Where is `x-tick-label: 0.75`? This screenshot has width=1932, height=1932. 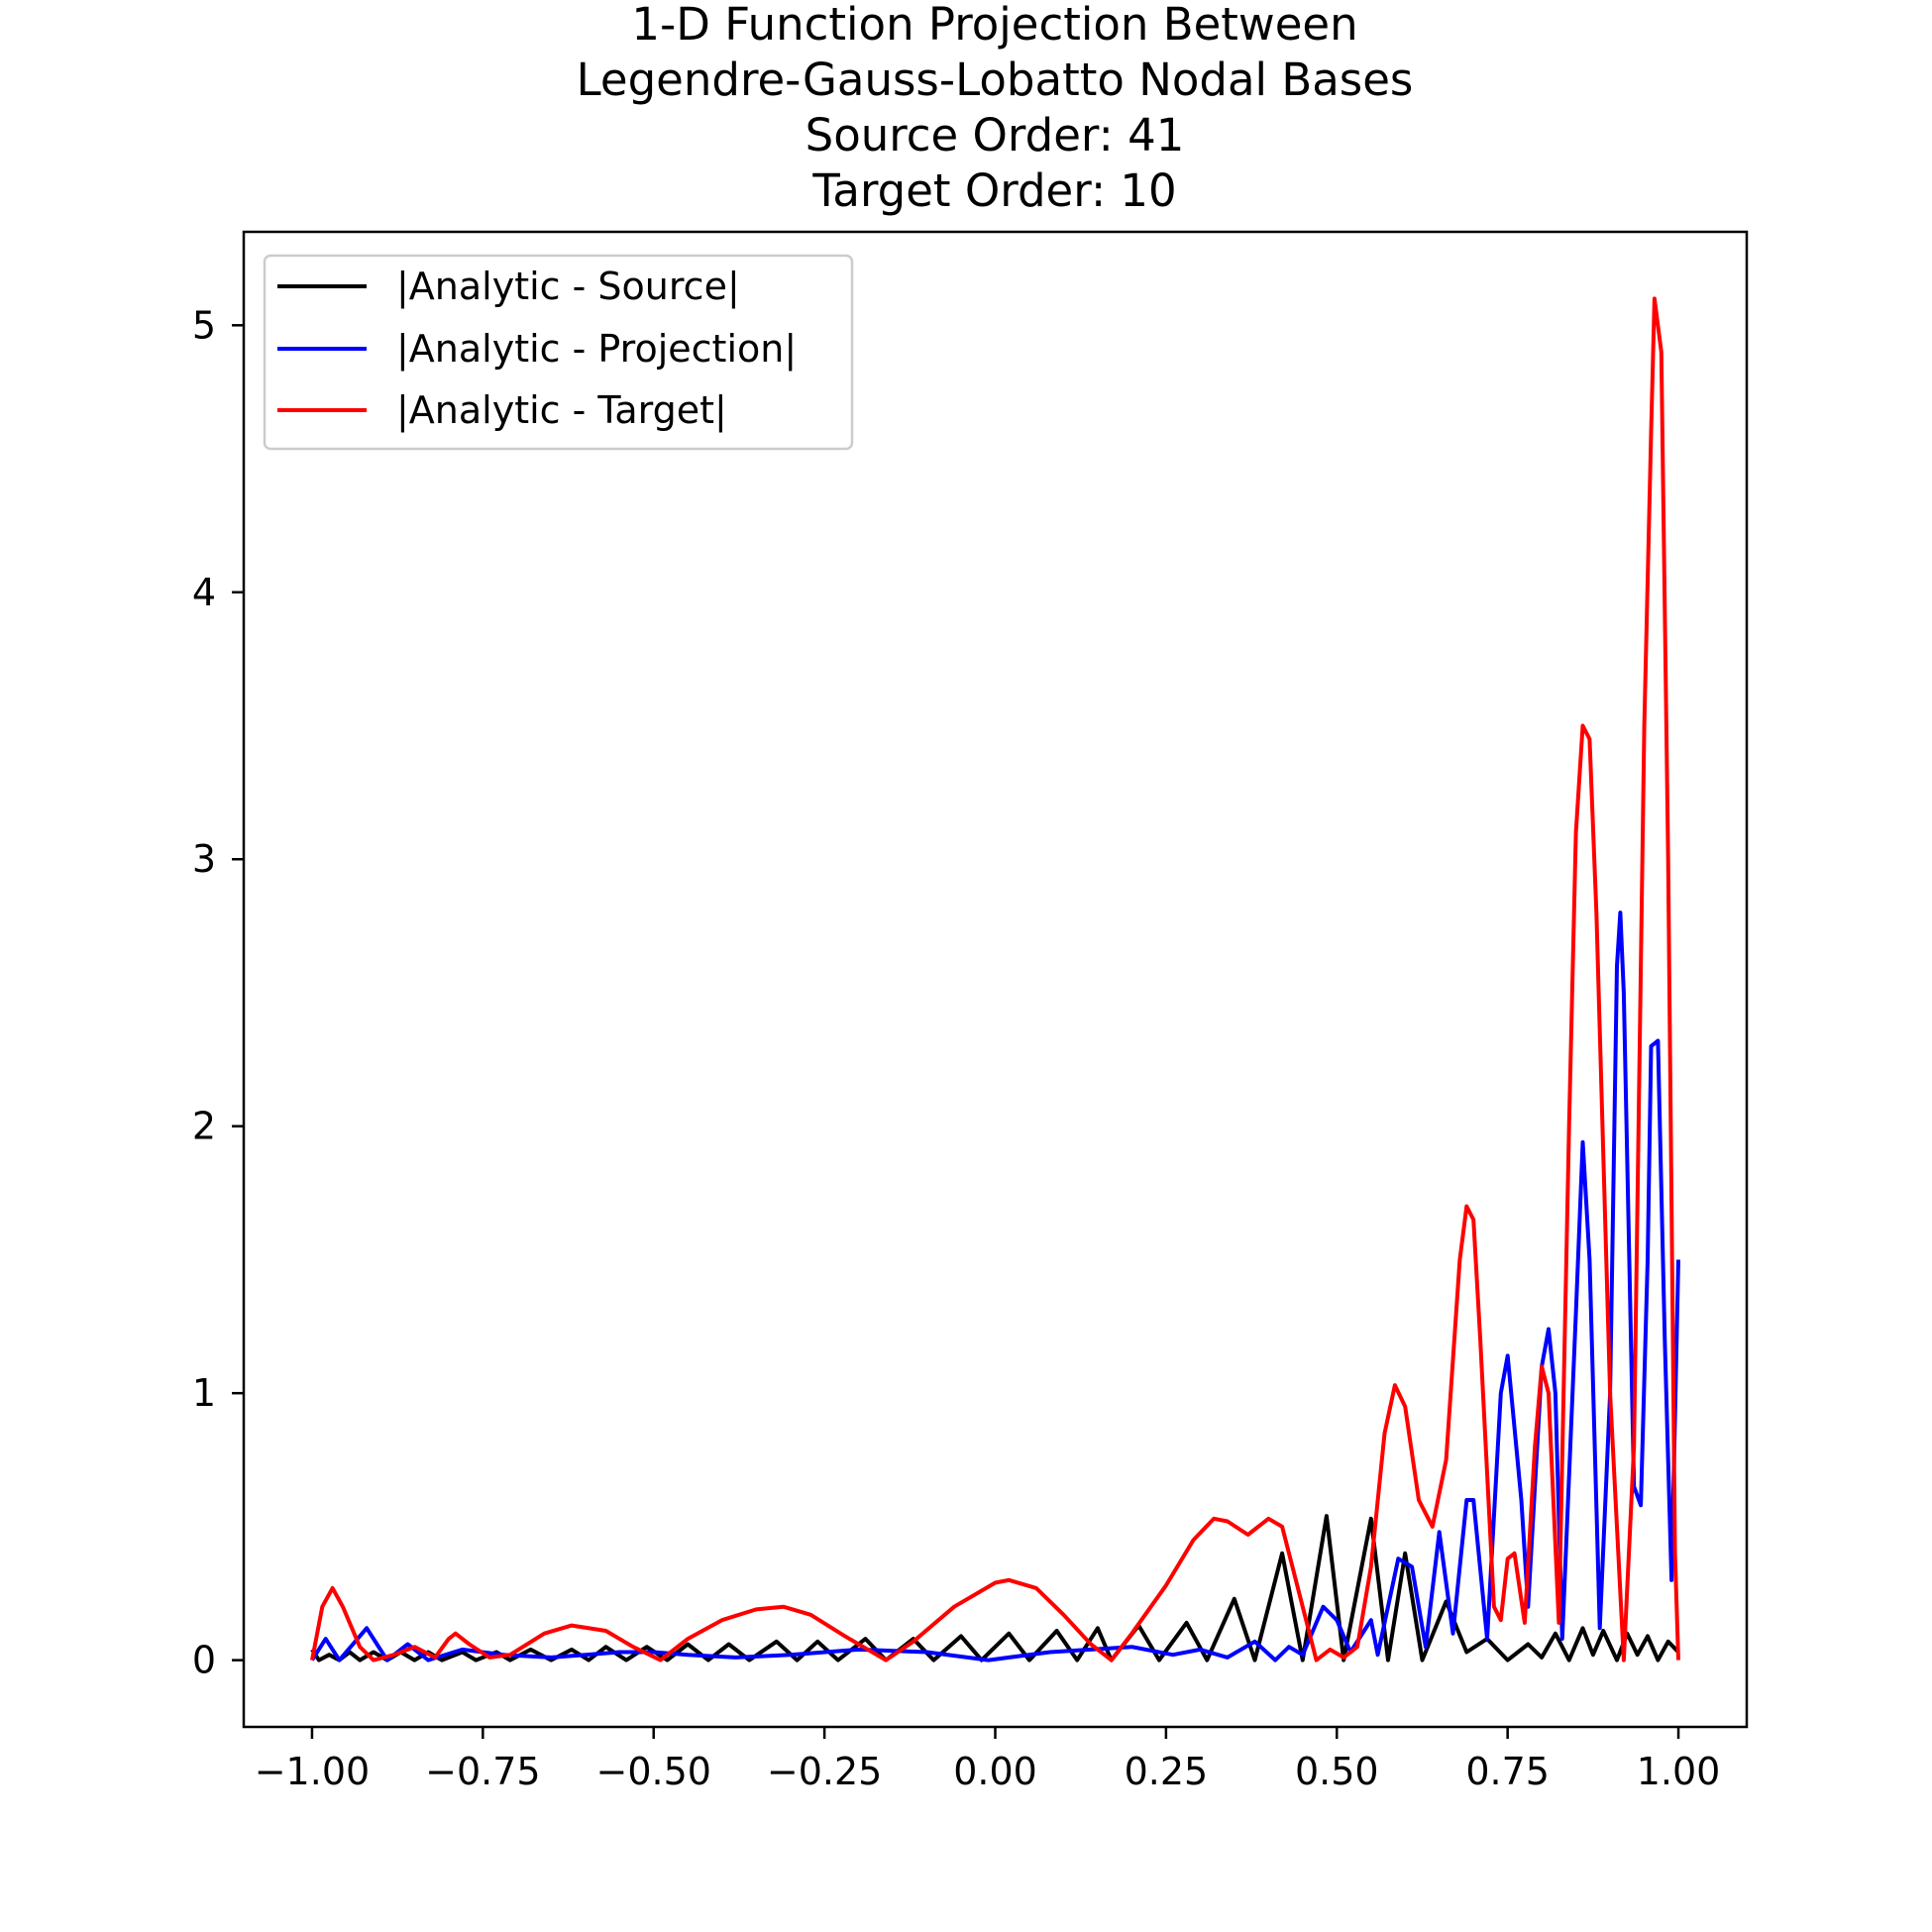 x-tick-label: 0.75 is located at coordinates (1508, 1771).